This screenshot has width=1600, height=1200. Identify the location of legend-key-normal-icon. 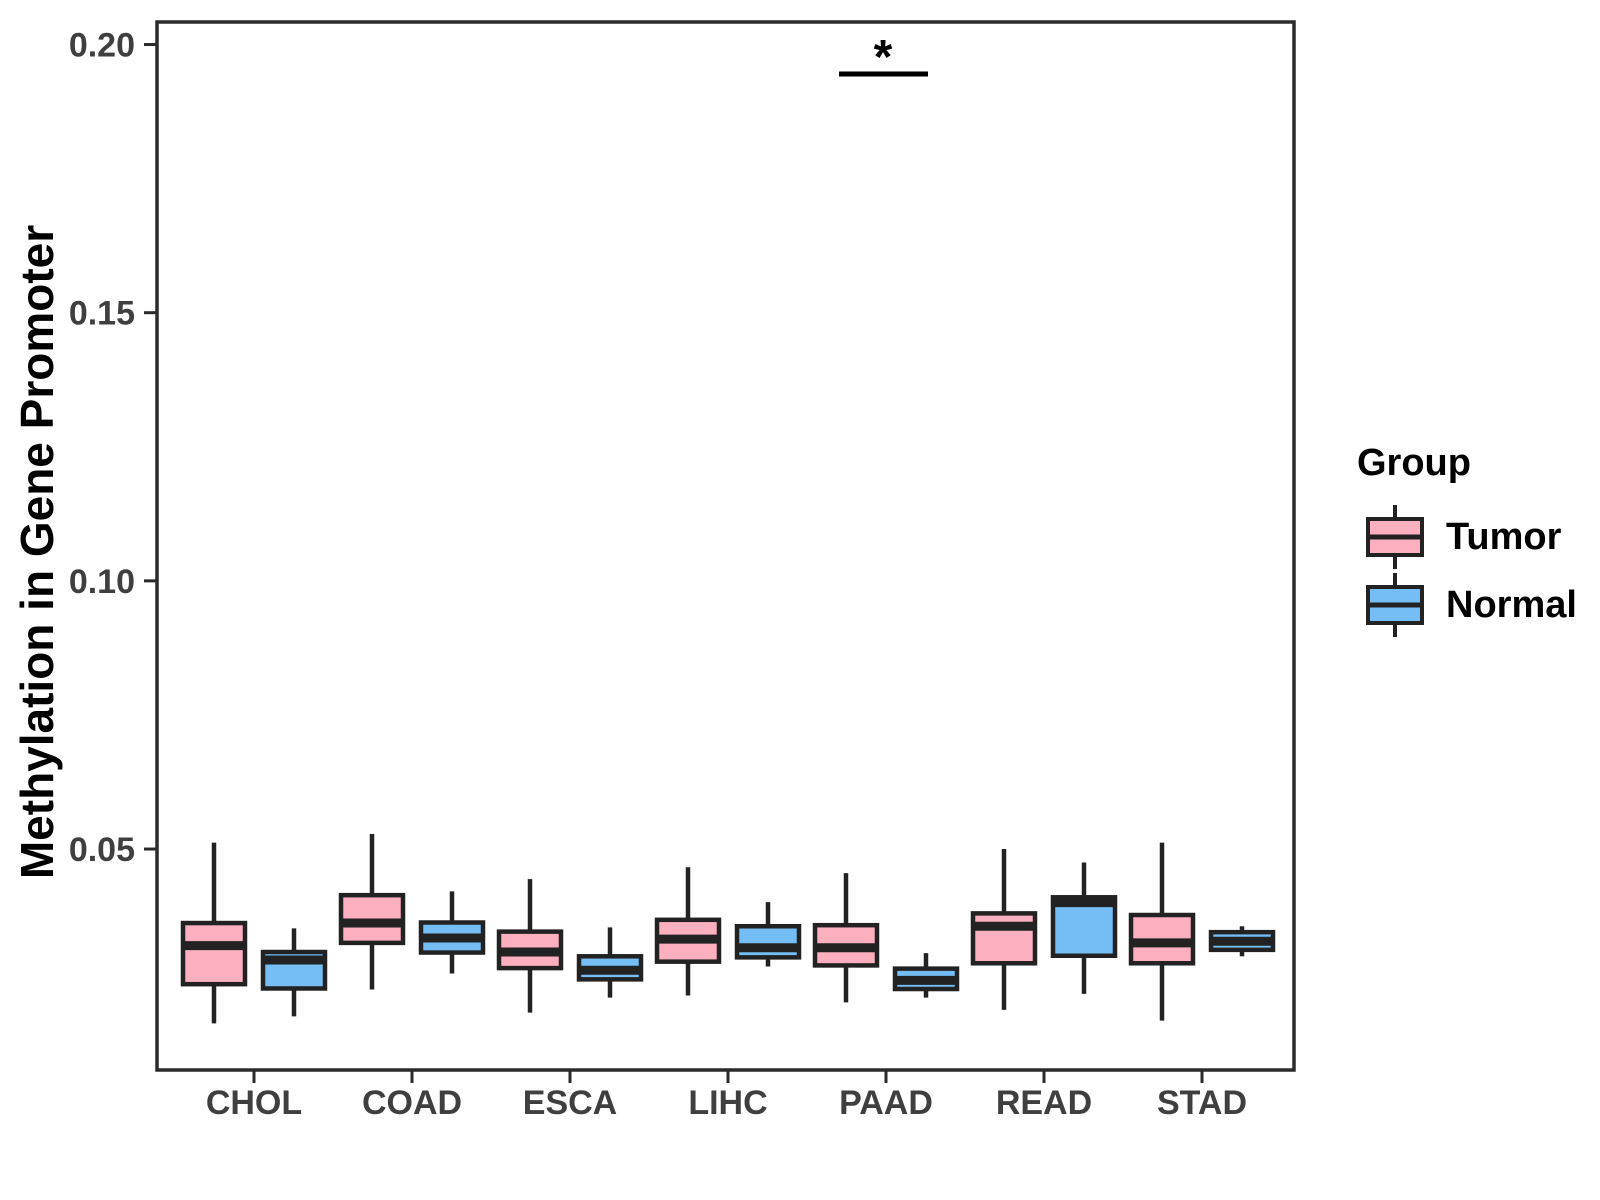
(1395, 605).